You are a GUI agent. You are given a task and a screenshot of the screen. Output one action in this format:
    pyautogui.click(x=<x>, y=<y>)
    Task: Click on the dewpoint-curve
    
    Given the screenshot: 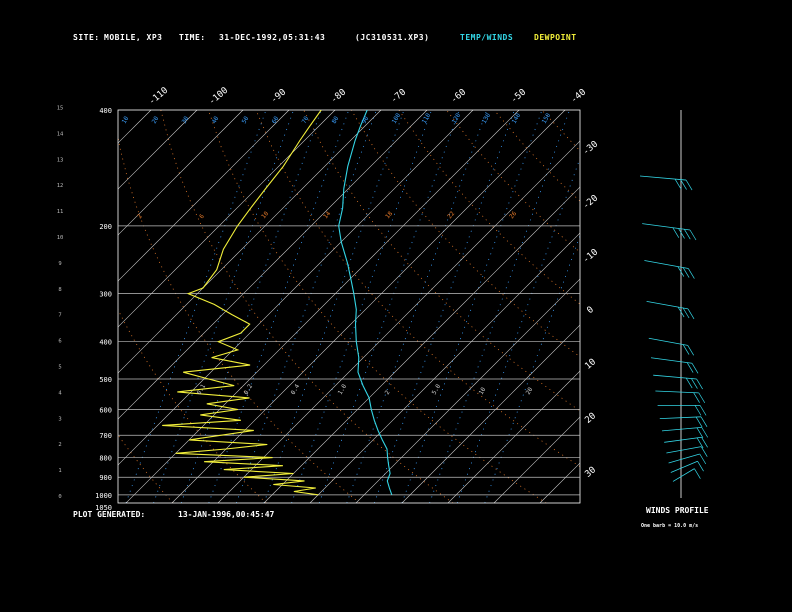 What is the action you would take?
    pyautogui.click(x=242, y=303)
    